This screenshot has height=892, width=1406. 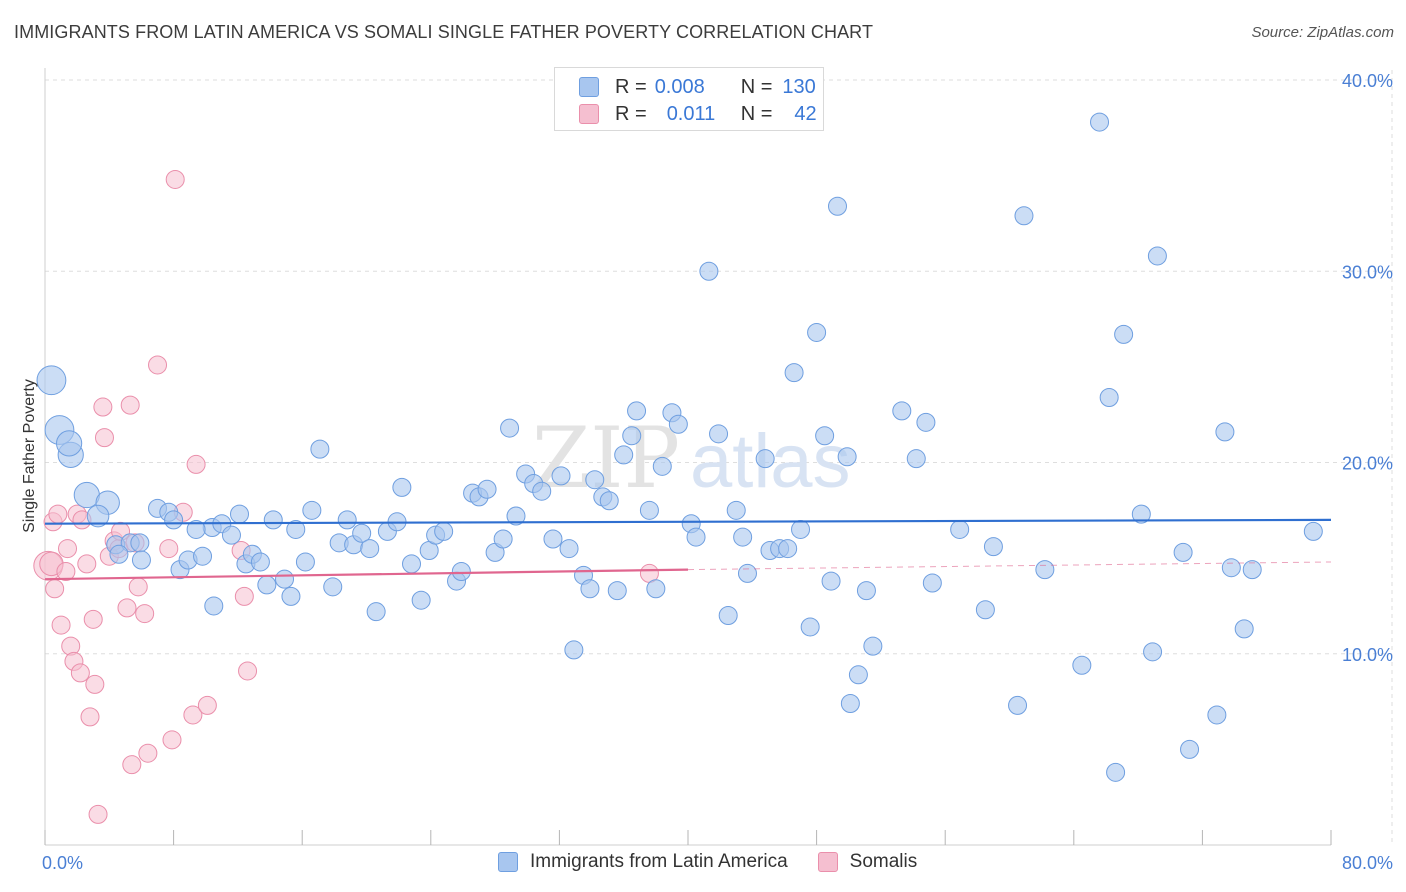 I want to click on legend-label: Somalis, so click(x=883, y=861).